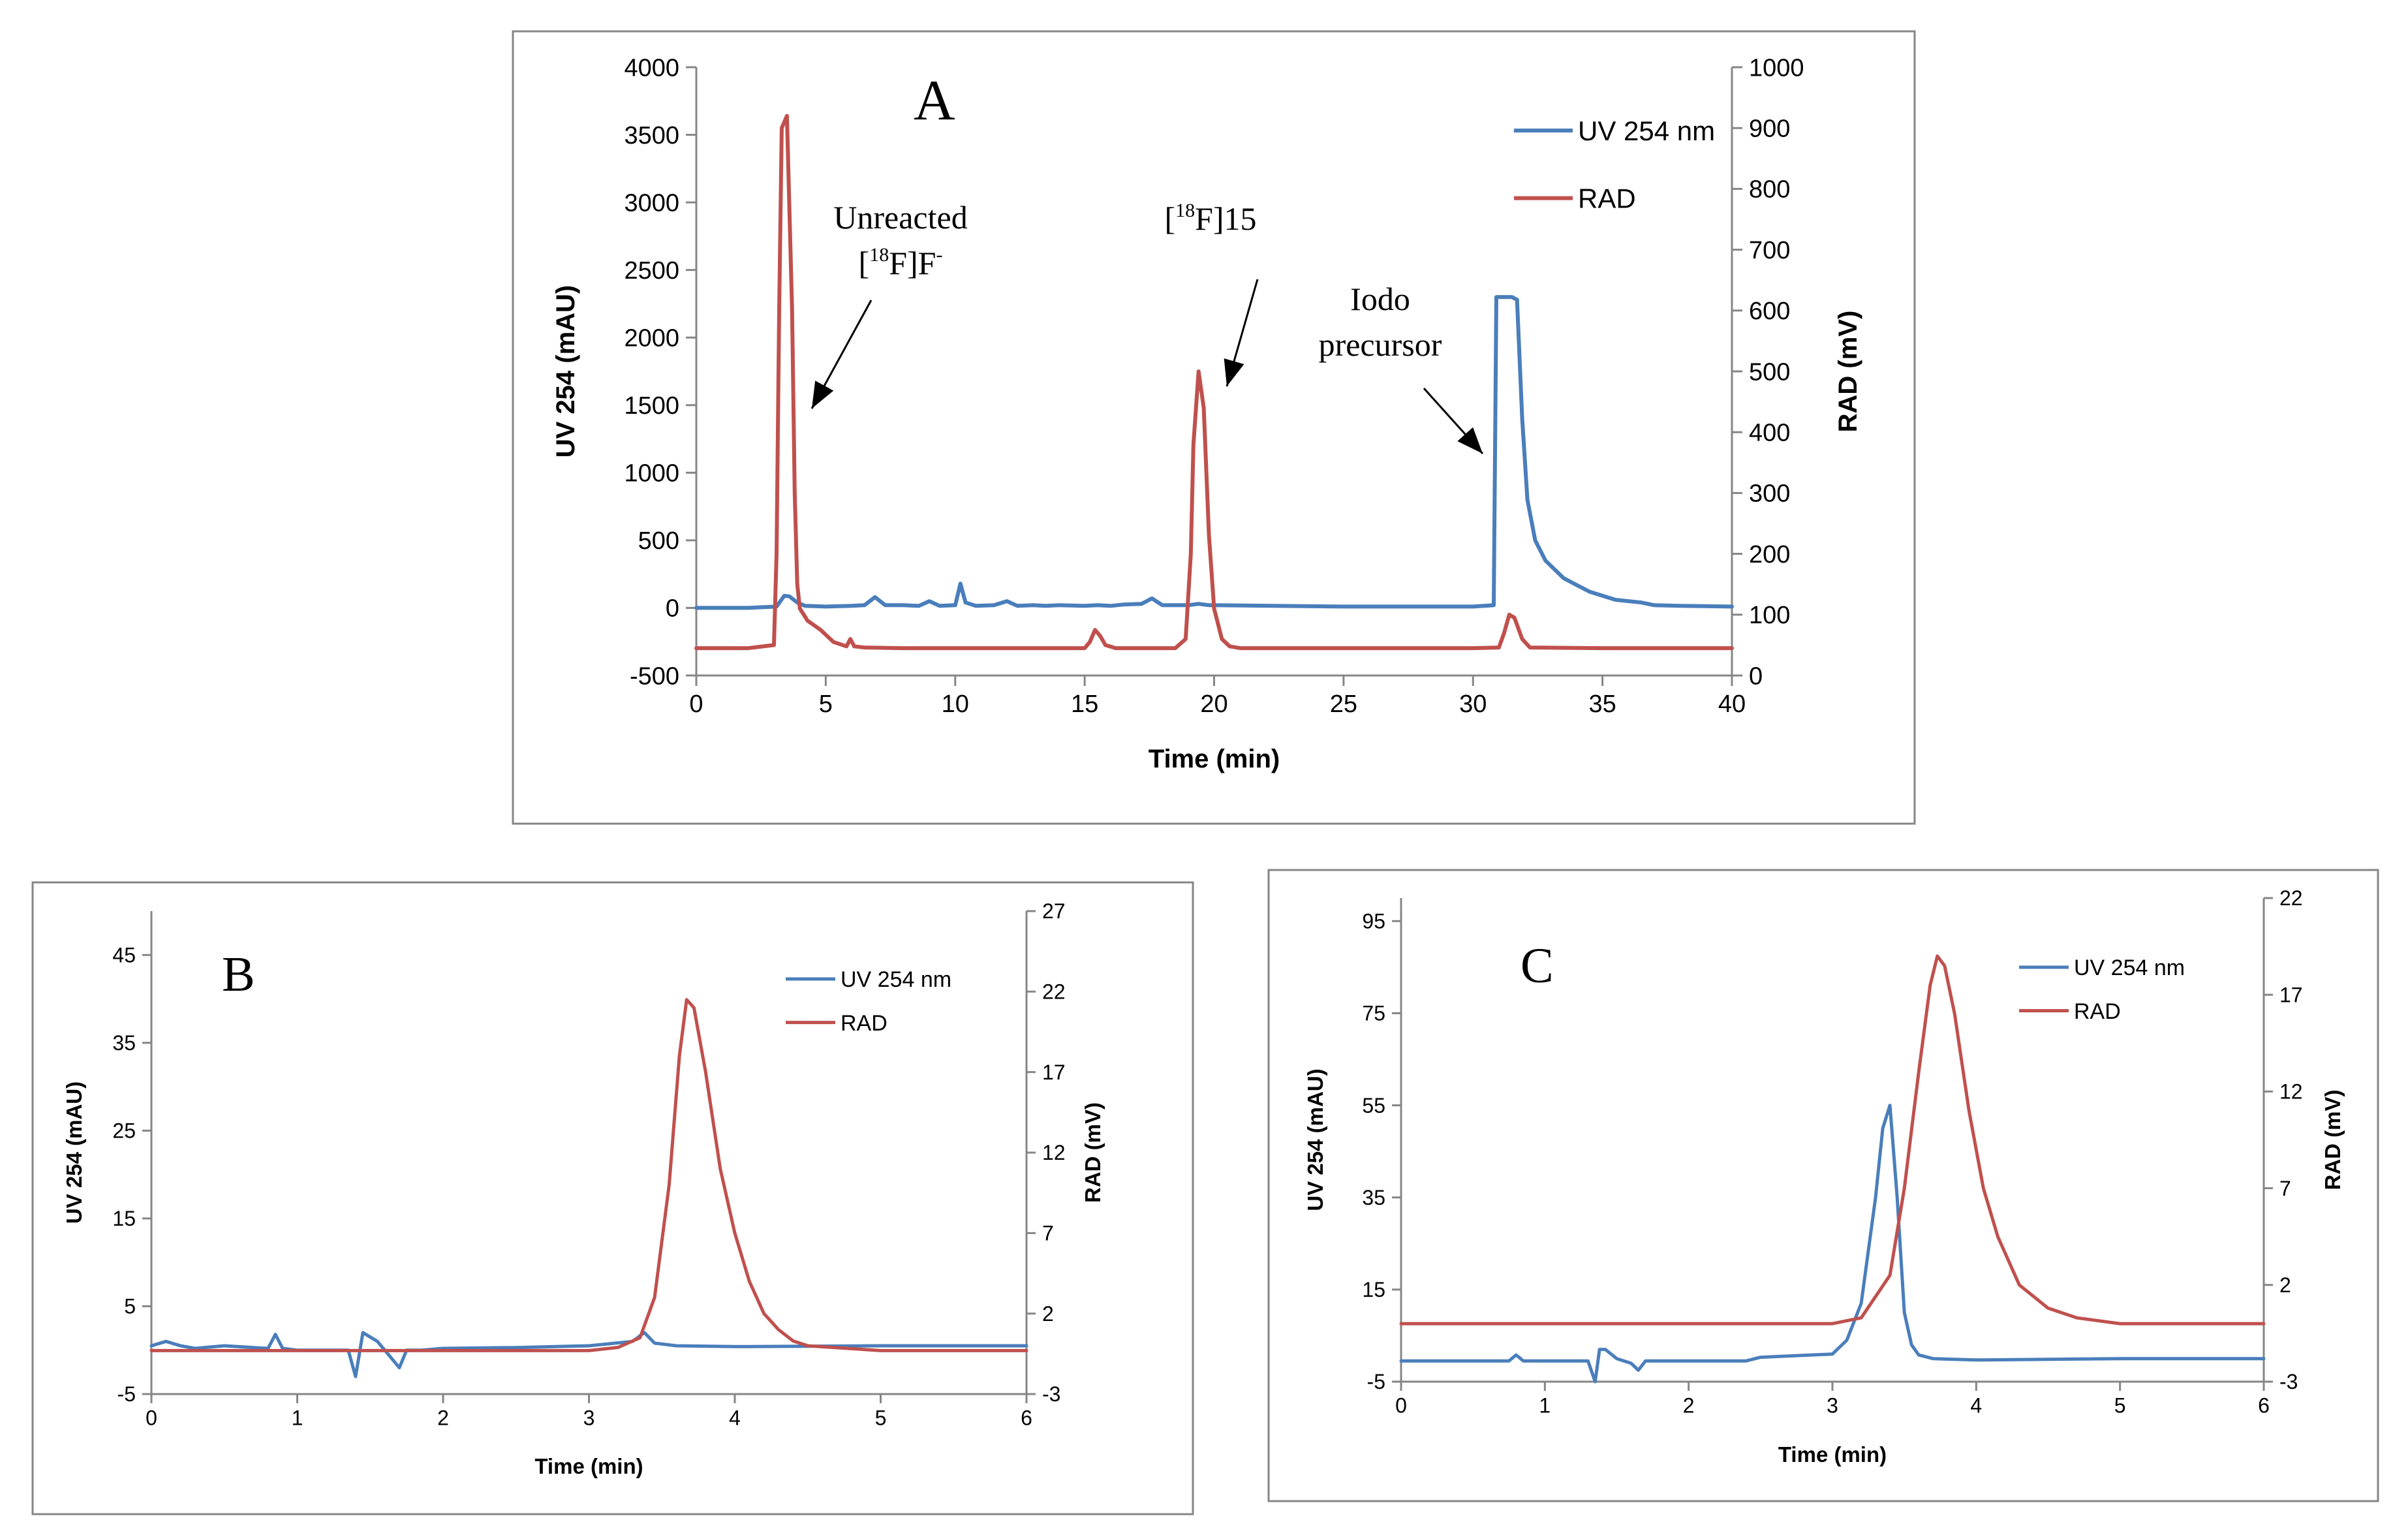  Describe the element at coordinates (955, 704) in the screenshot. I see `x-tick-label: 10` at that location.